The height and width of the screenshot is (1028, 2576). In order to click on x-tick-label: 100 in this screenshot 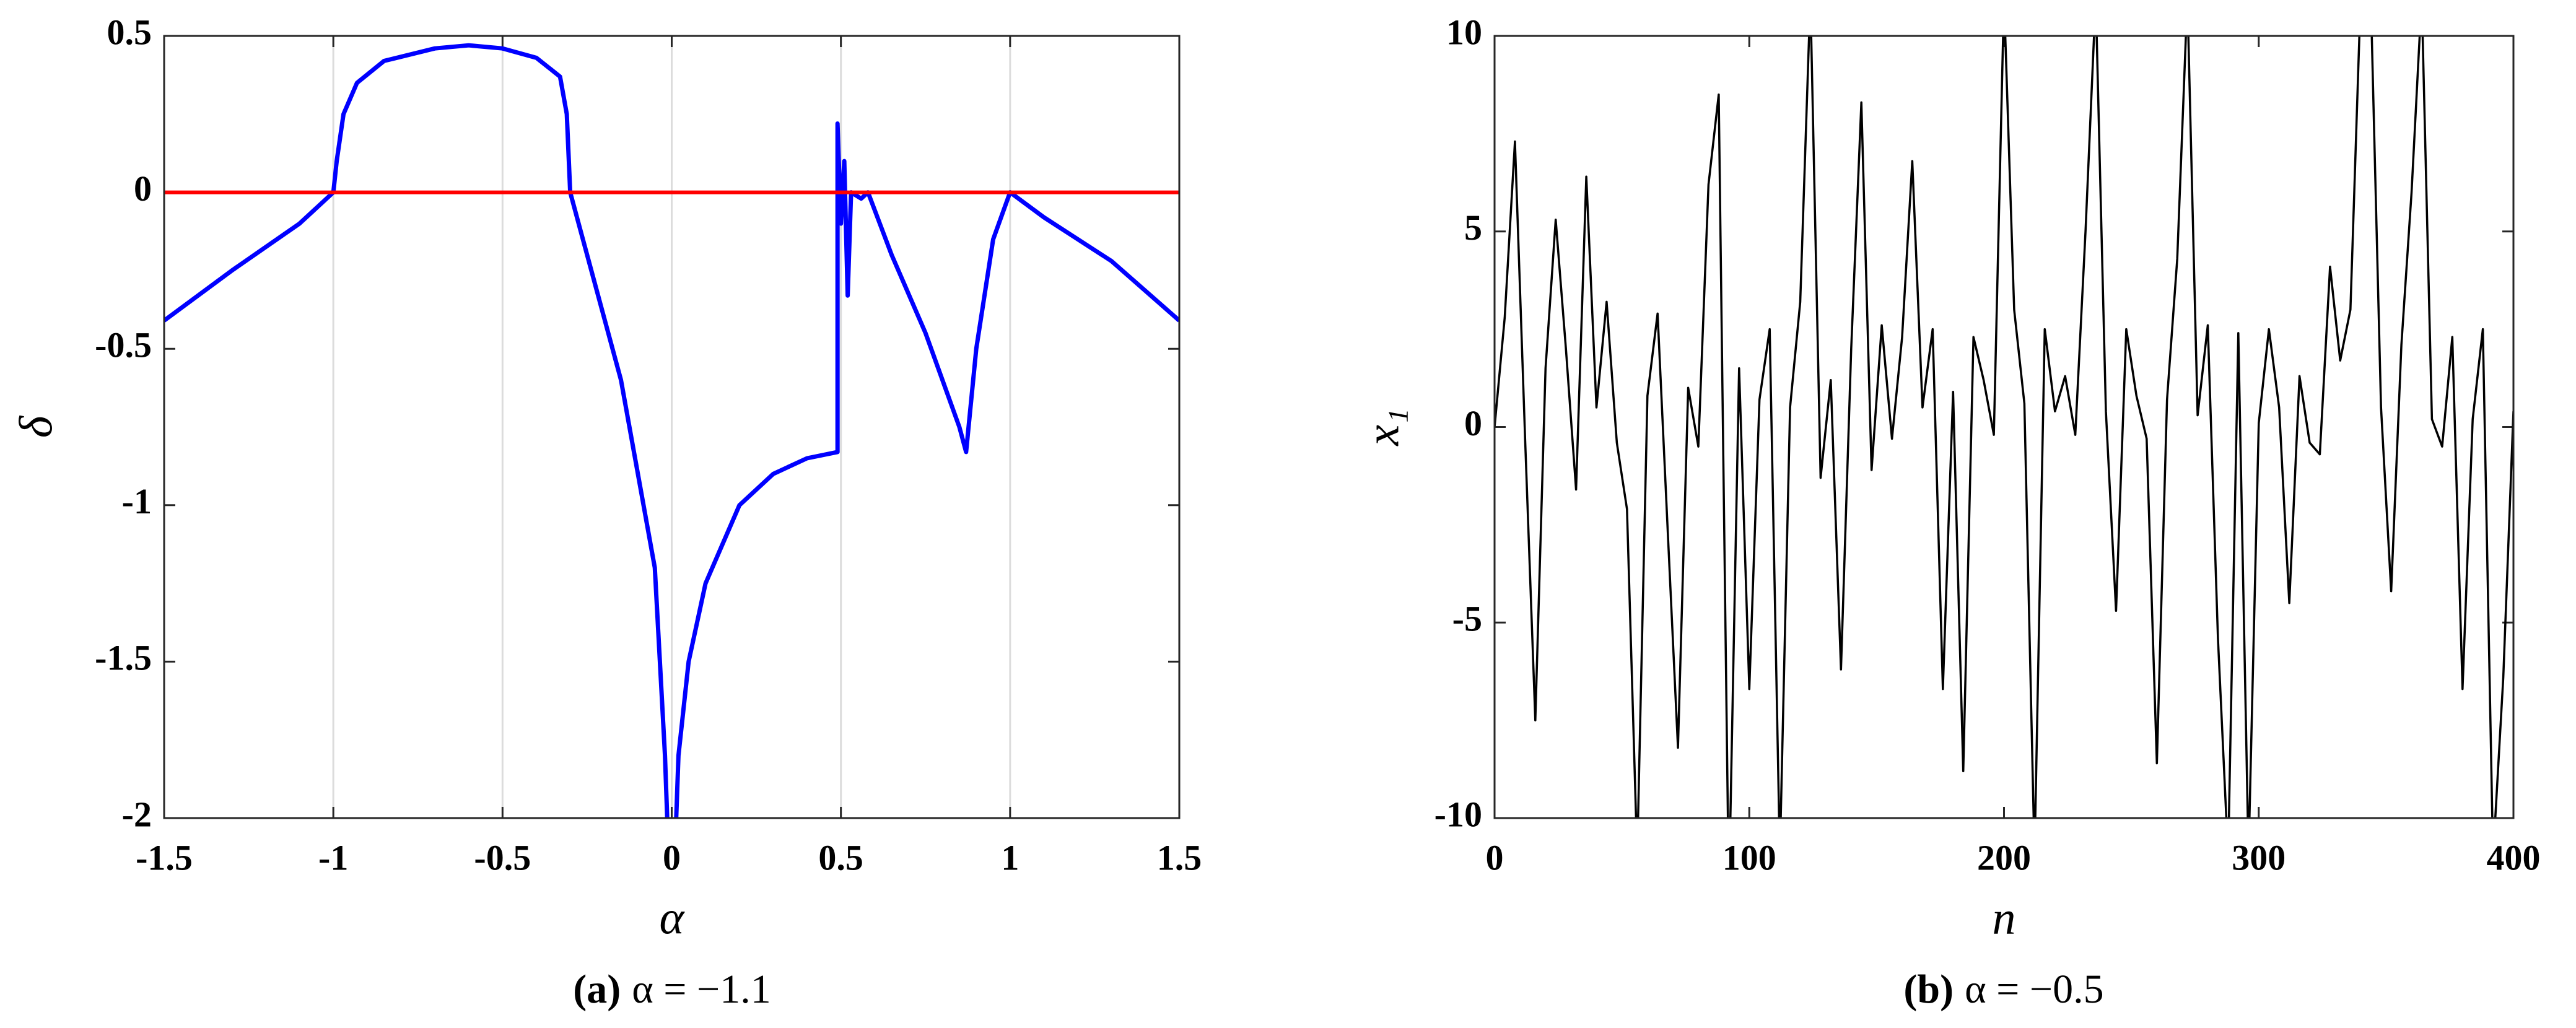, I will do `click(1749, 857)`.